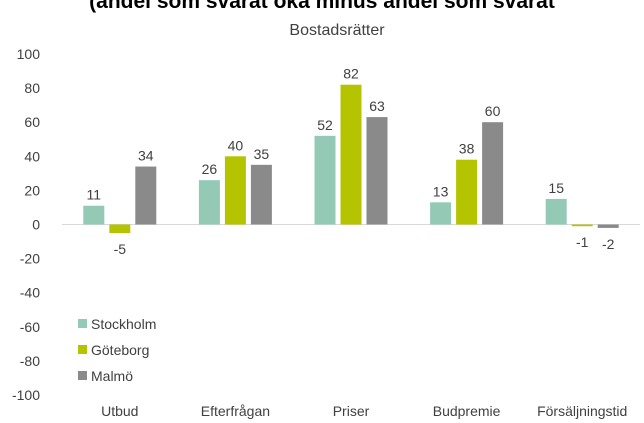 The width and height of the screenshot is (644, 423). Describe the element at coordinates (337, 30) in the screenshot. I see `chart-title: Bostadsrätter` at that location.